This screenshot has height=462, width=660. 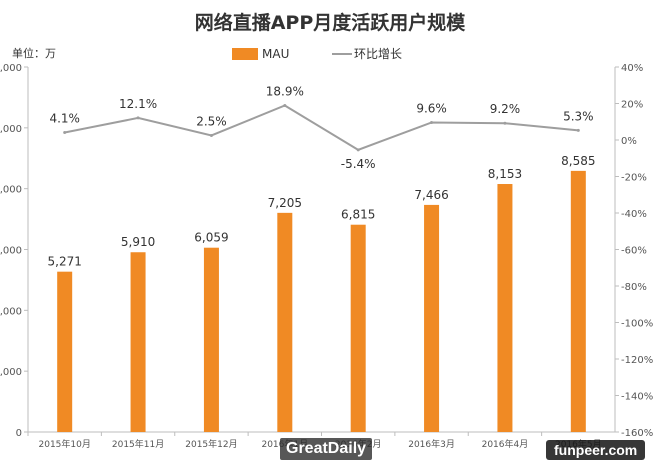 I want to click on x-axis-tick-label: 2016年4月, so click(x=505, y=444).